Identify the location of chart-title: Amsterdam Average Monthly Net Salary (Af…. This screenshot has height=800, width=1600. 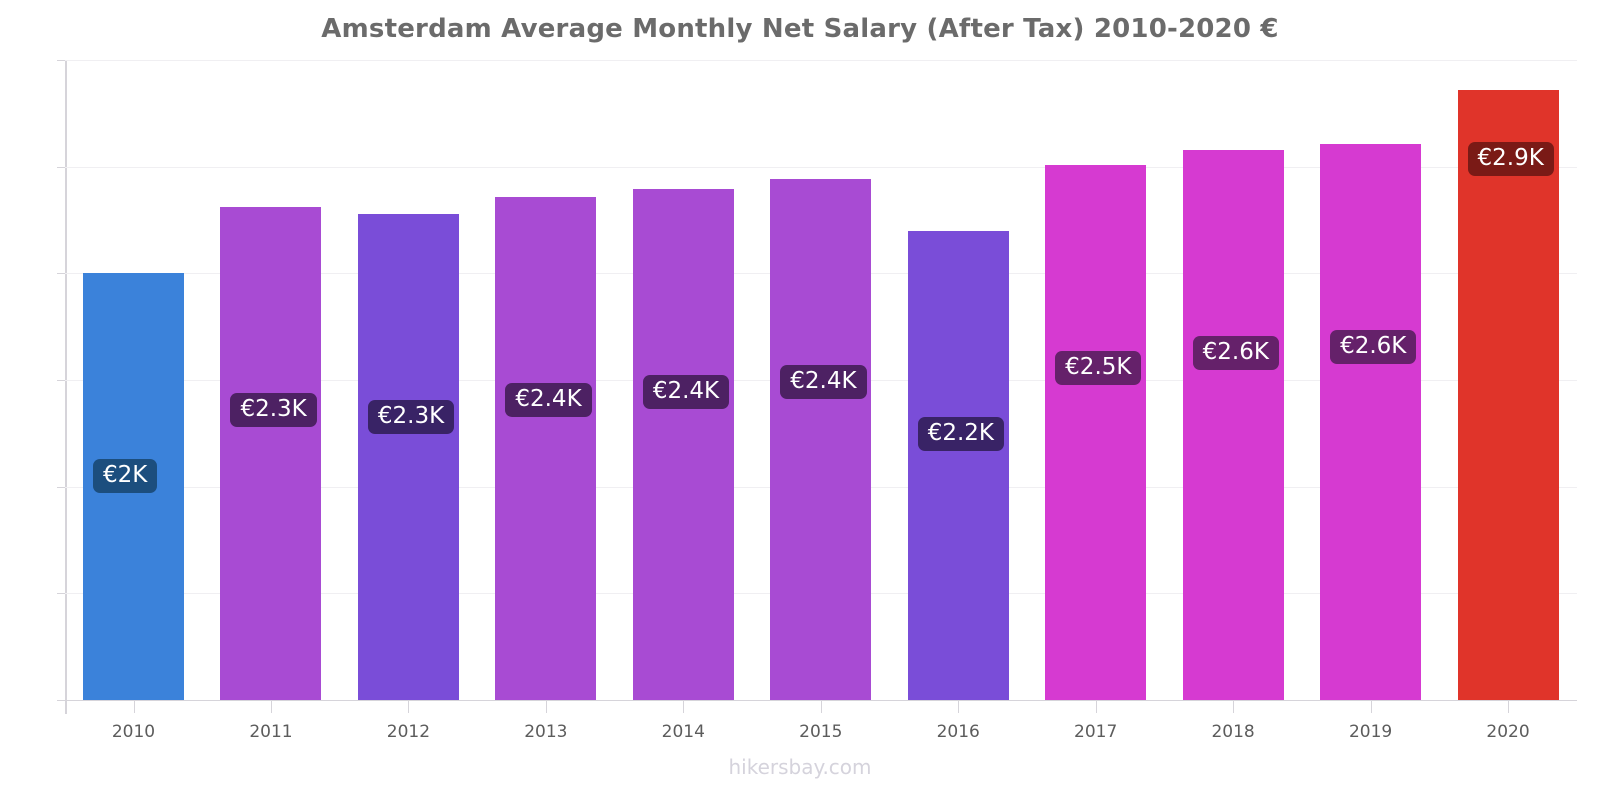
(800, 29).